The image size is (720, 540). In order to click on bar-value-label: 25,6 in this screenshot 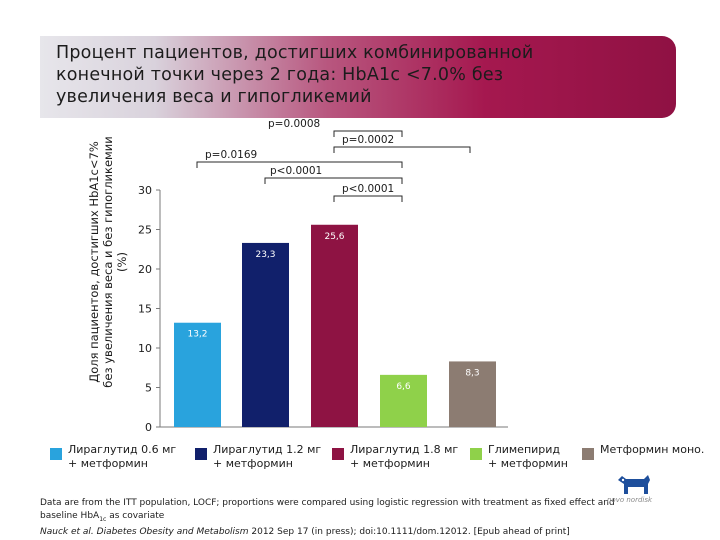, I will do `click(334, 237)`.